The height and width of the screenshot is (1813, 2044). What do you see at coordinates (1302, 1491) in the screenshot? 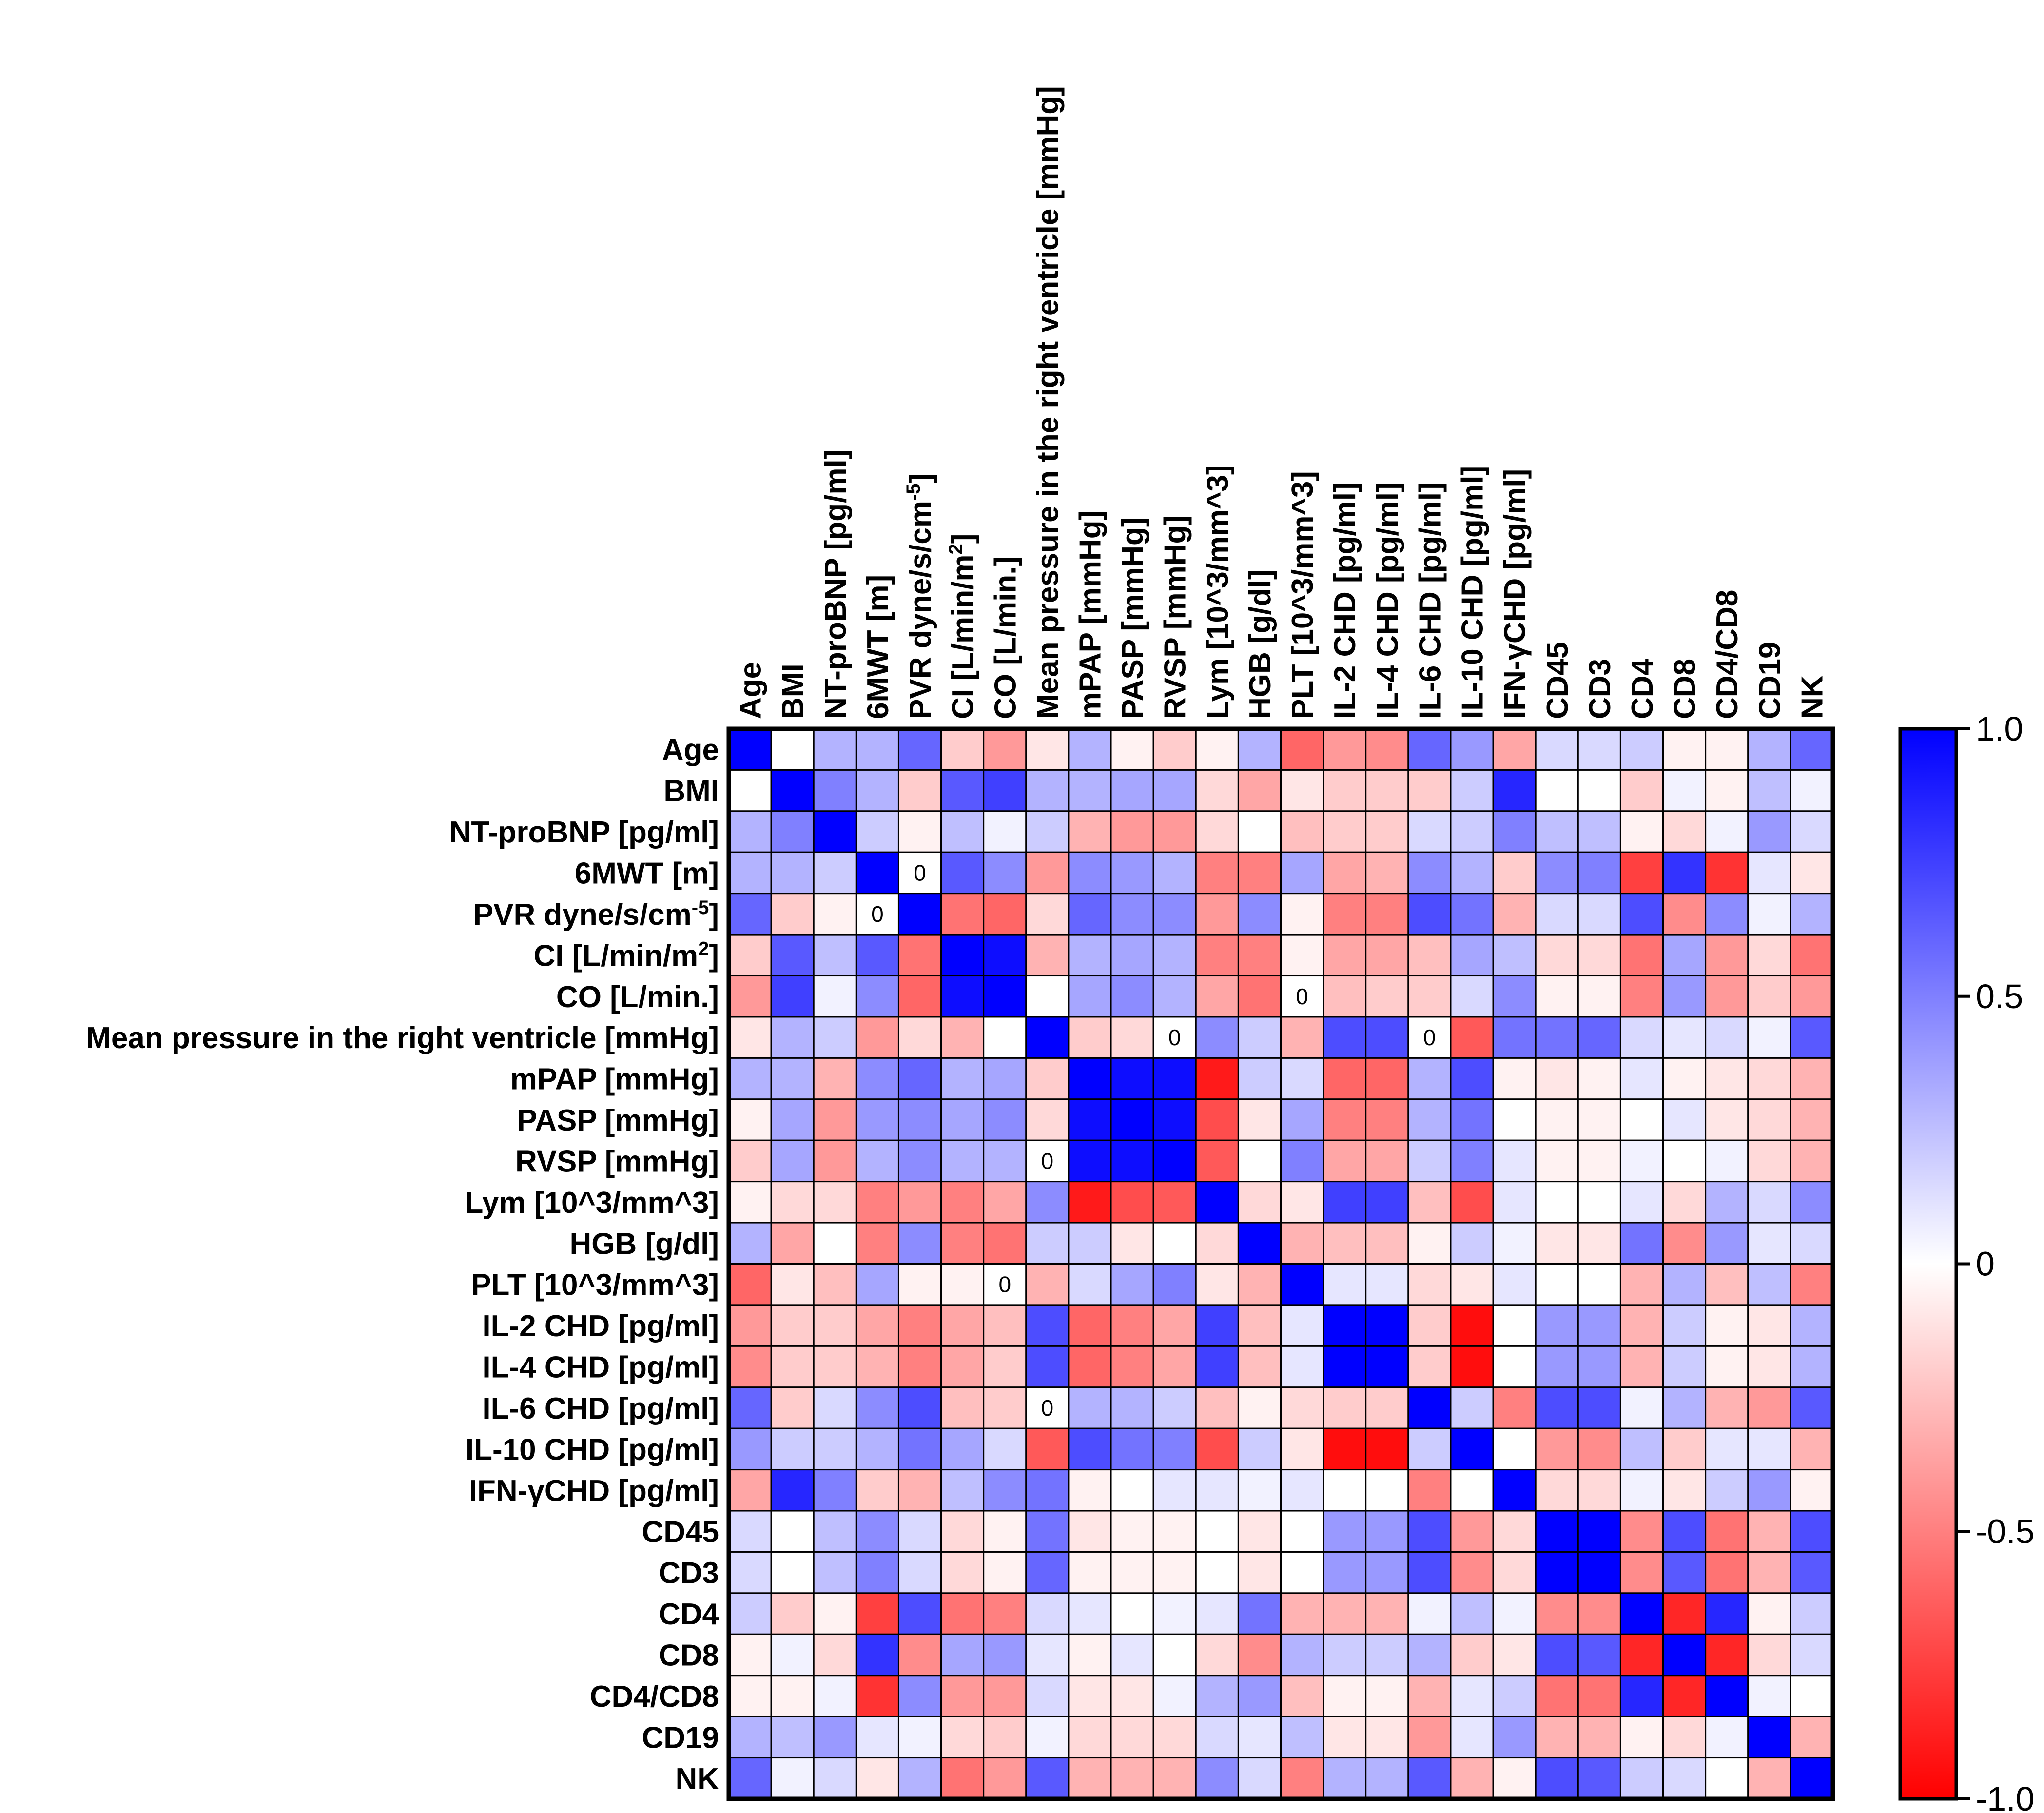
I see `heatmap-cell-ifn-chd-pg-ml--plt-10-3-mm-3` at bounding box center [1302, 1491].